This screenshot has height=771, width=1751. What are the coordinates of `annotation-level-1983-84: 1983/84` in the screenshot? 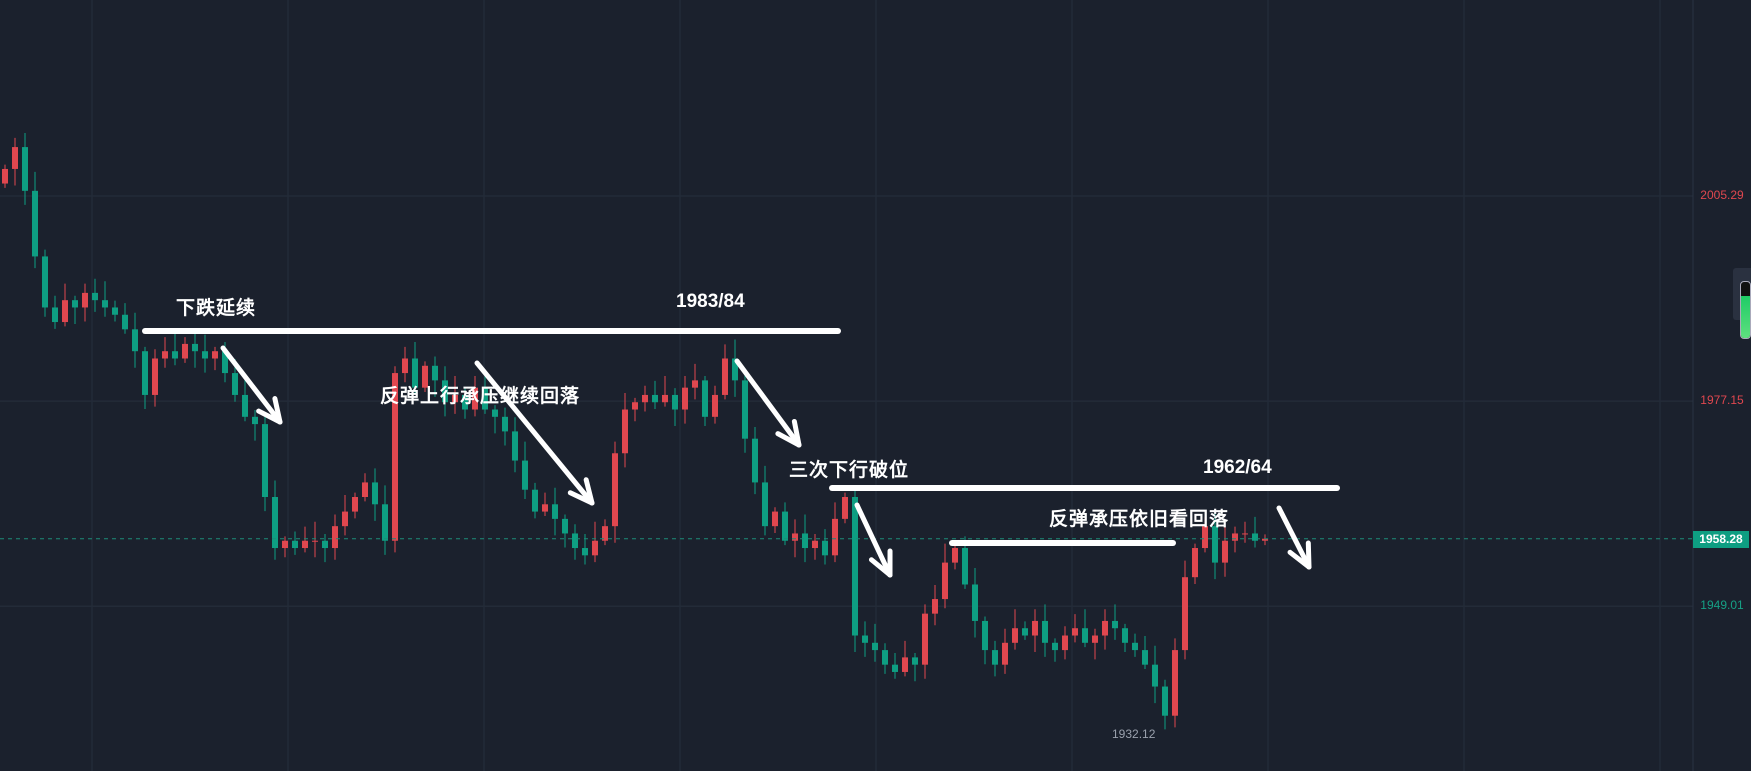 It's located at (710, 301).